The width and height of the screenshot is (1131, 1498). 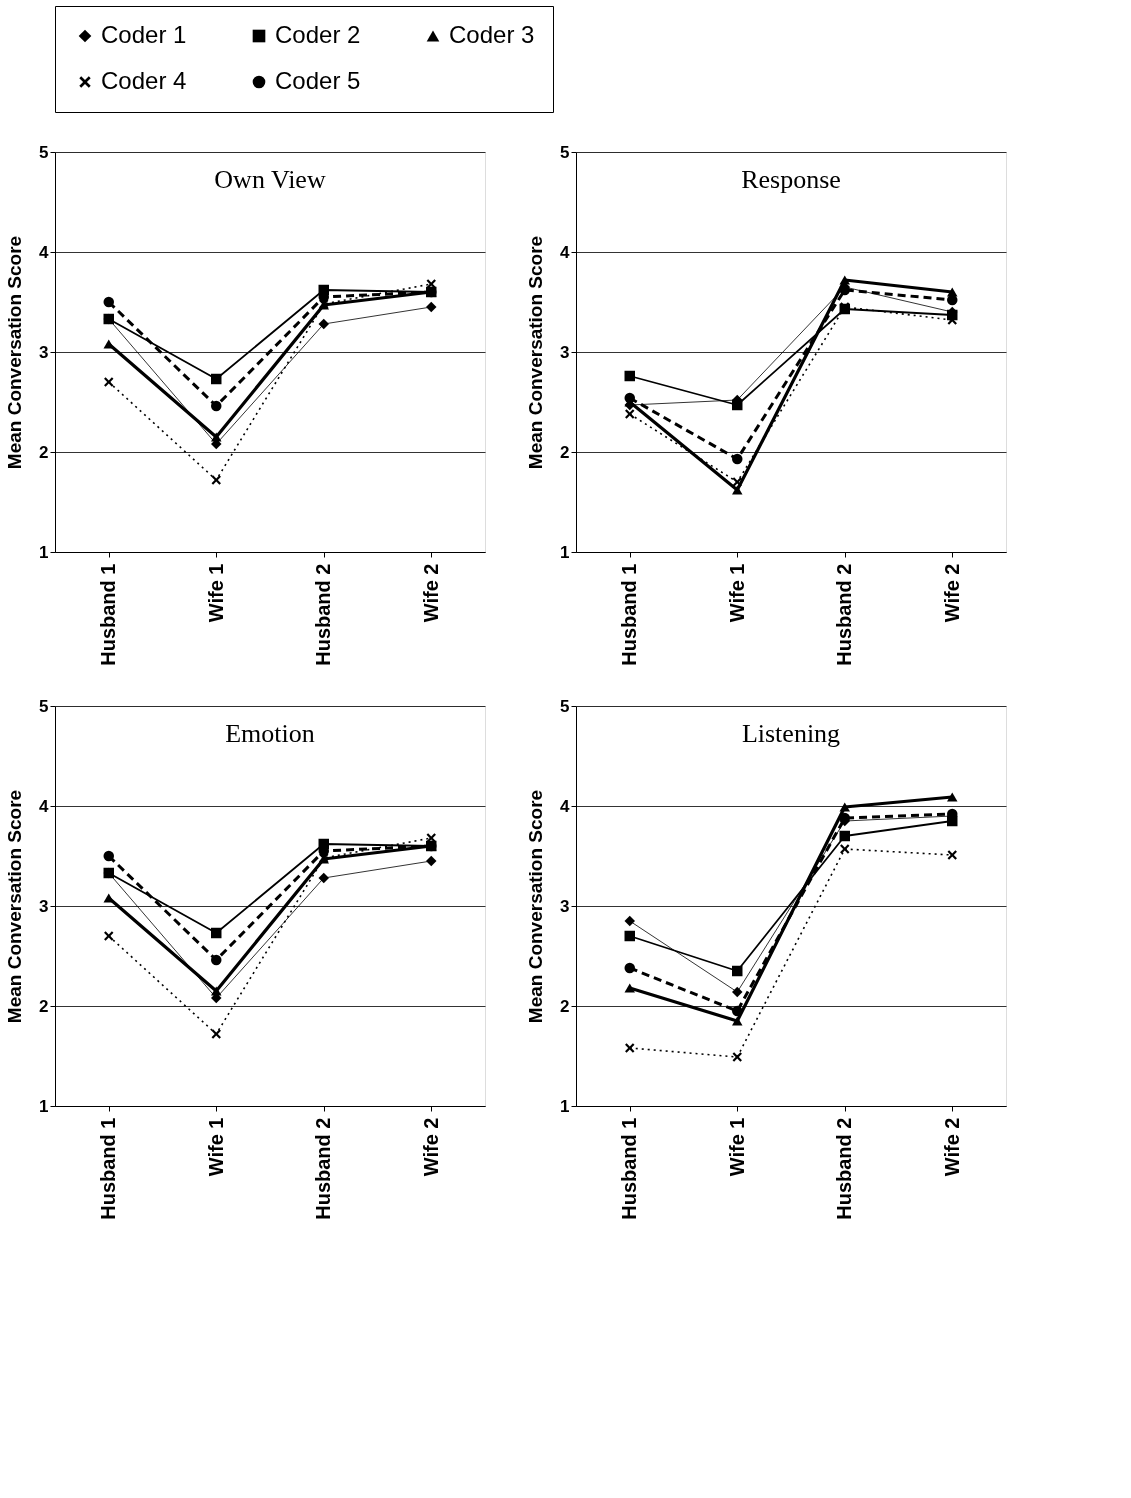 I want to click on text: Emotion, so click(x=270, y=733).